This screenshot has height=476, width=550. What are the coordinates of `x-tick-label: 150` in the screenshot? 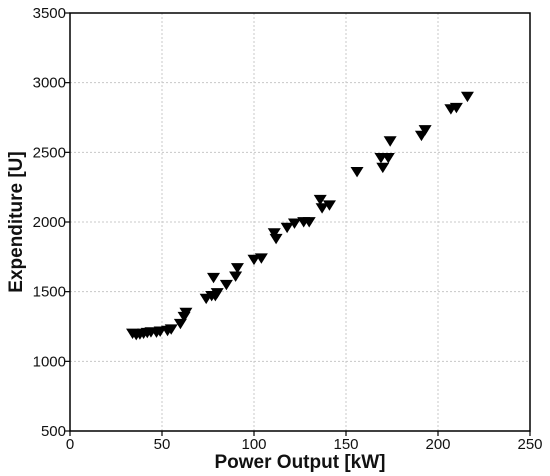 It's located at (345, 444).